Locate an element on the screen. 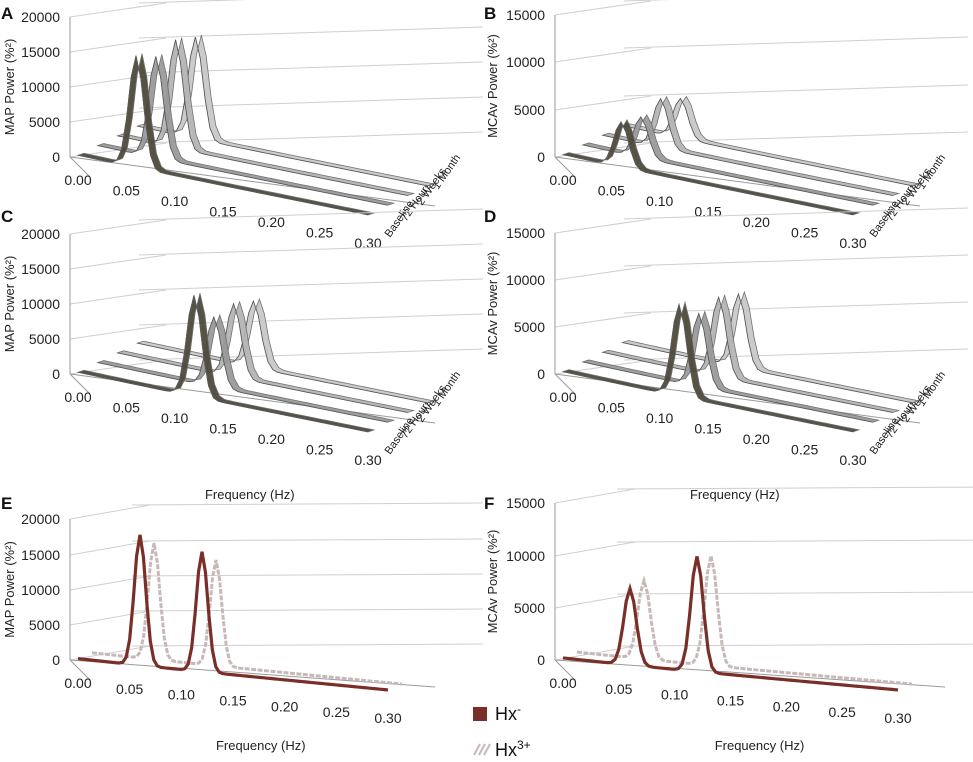 This screenshot has height=762, width=973. legend-label-hx-3plus: Hx3+ is located at coordinates (513, 749).